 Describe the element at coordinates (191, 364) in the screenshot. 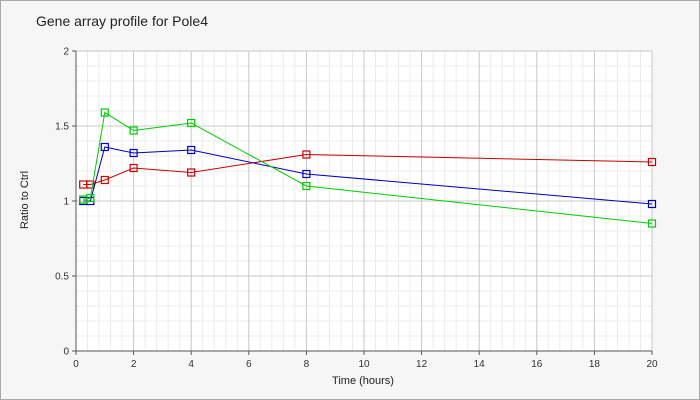

I see `x-tick-label: 4` at that location.